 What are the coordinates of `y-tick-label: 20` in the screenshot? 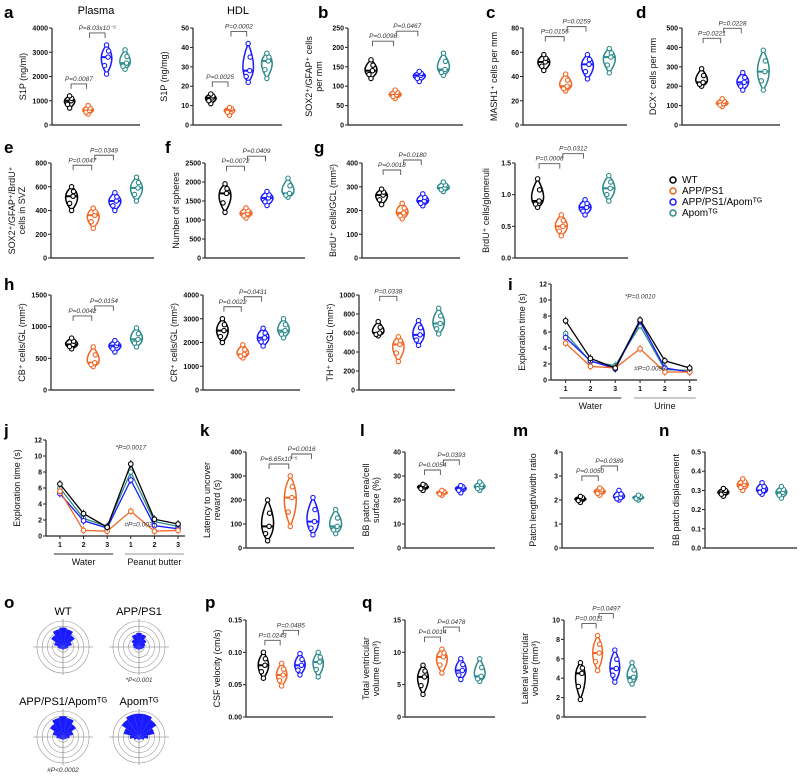 It's located at (515, 101).